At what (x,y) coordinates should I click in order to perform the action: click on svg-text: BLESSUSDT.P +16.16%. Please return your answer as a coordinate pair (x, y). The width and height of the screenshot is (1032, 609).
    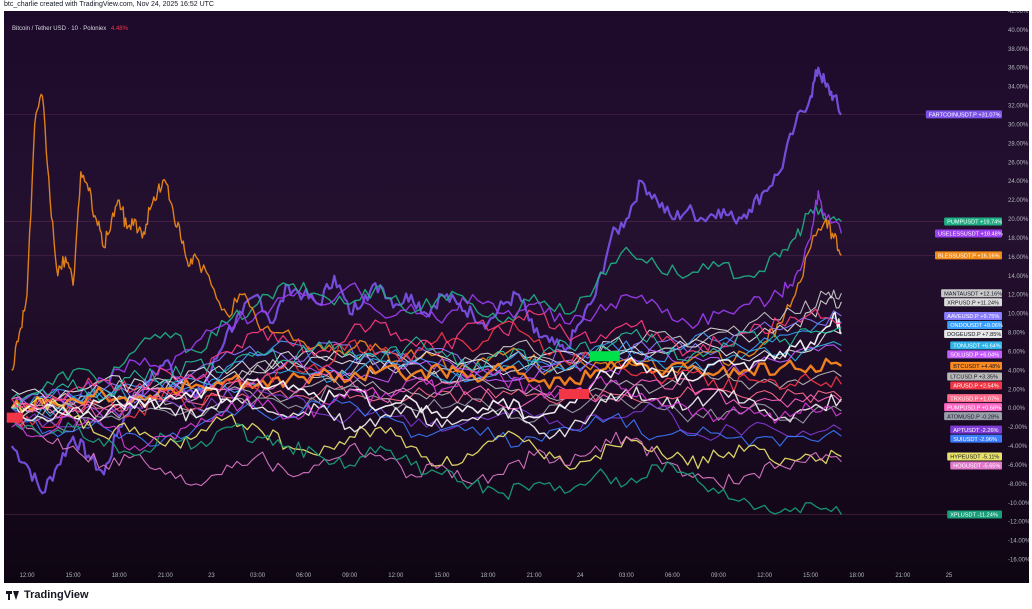
    Looking at the image, I should click on (969, 257).